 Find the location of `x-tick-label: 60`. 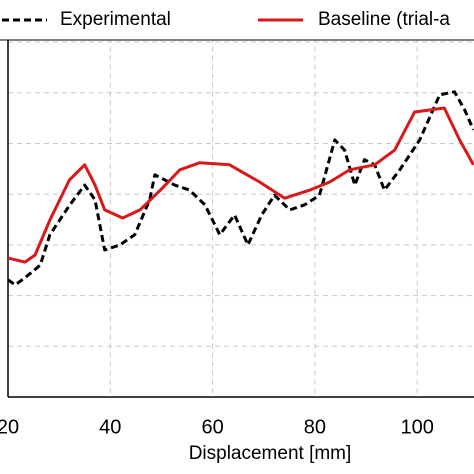

x-tick-label: 60 is located at coordinates (212, 427).